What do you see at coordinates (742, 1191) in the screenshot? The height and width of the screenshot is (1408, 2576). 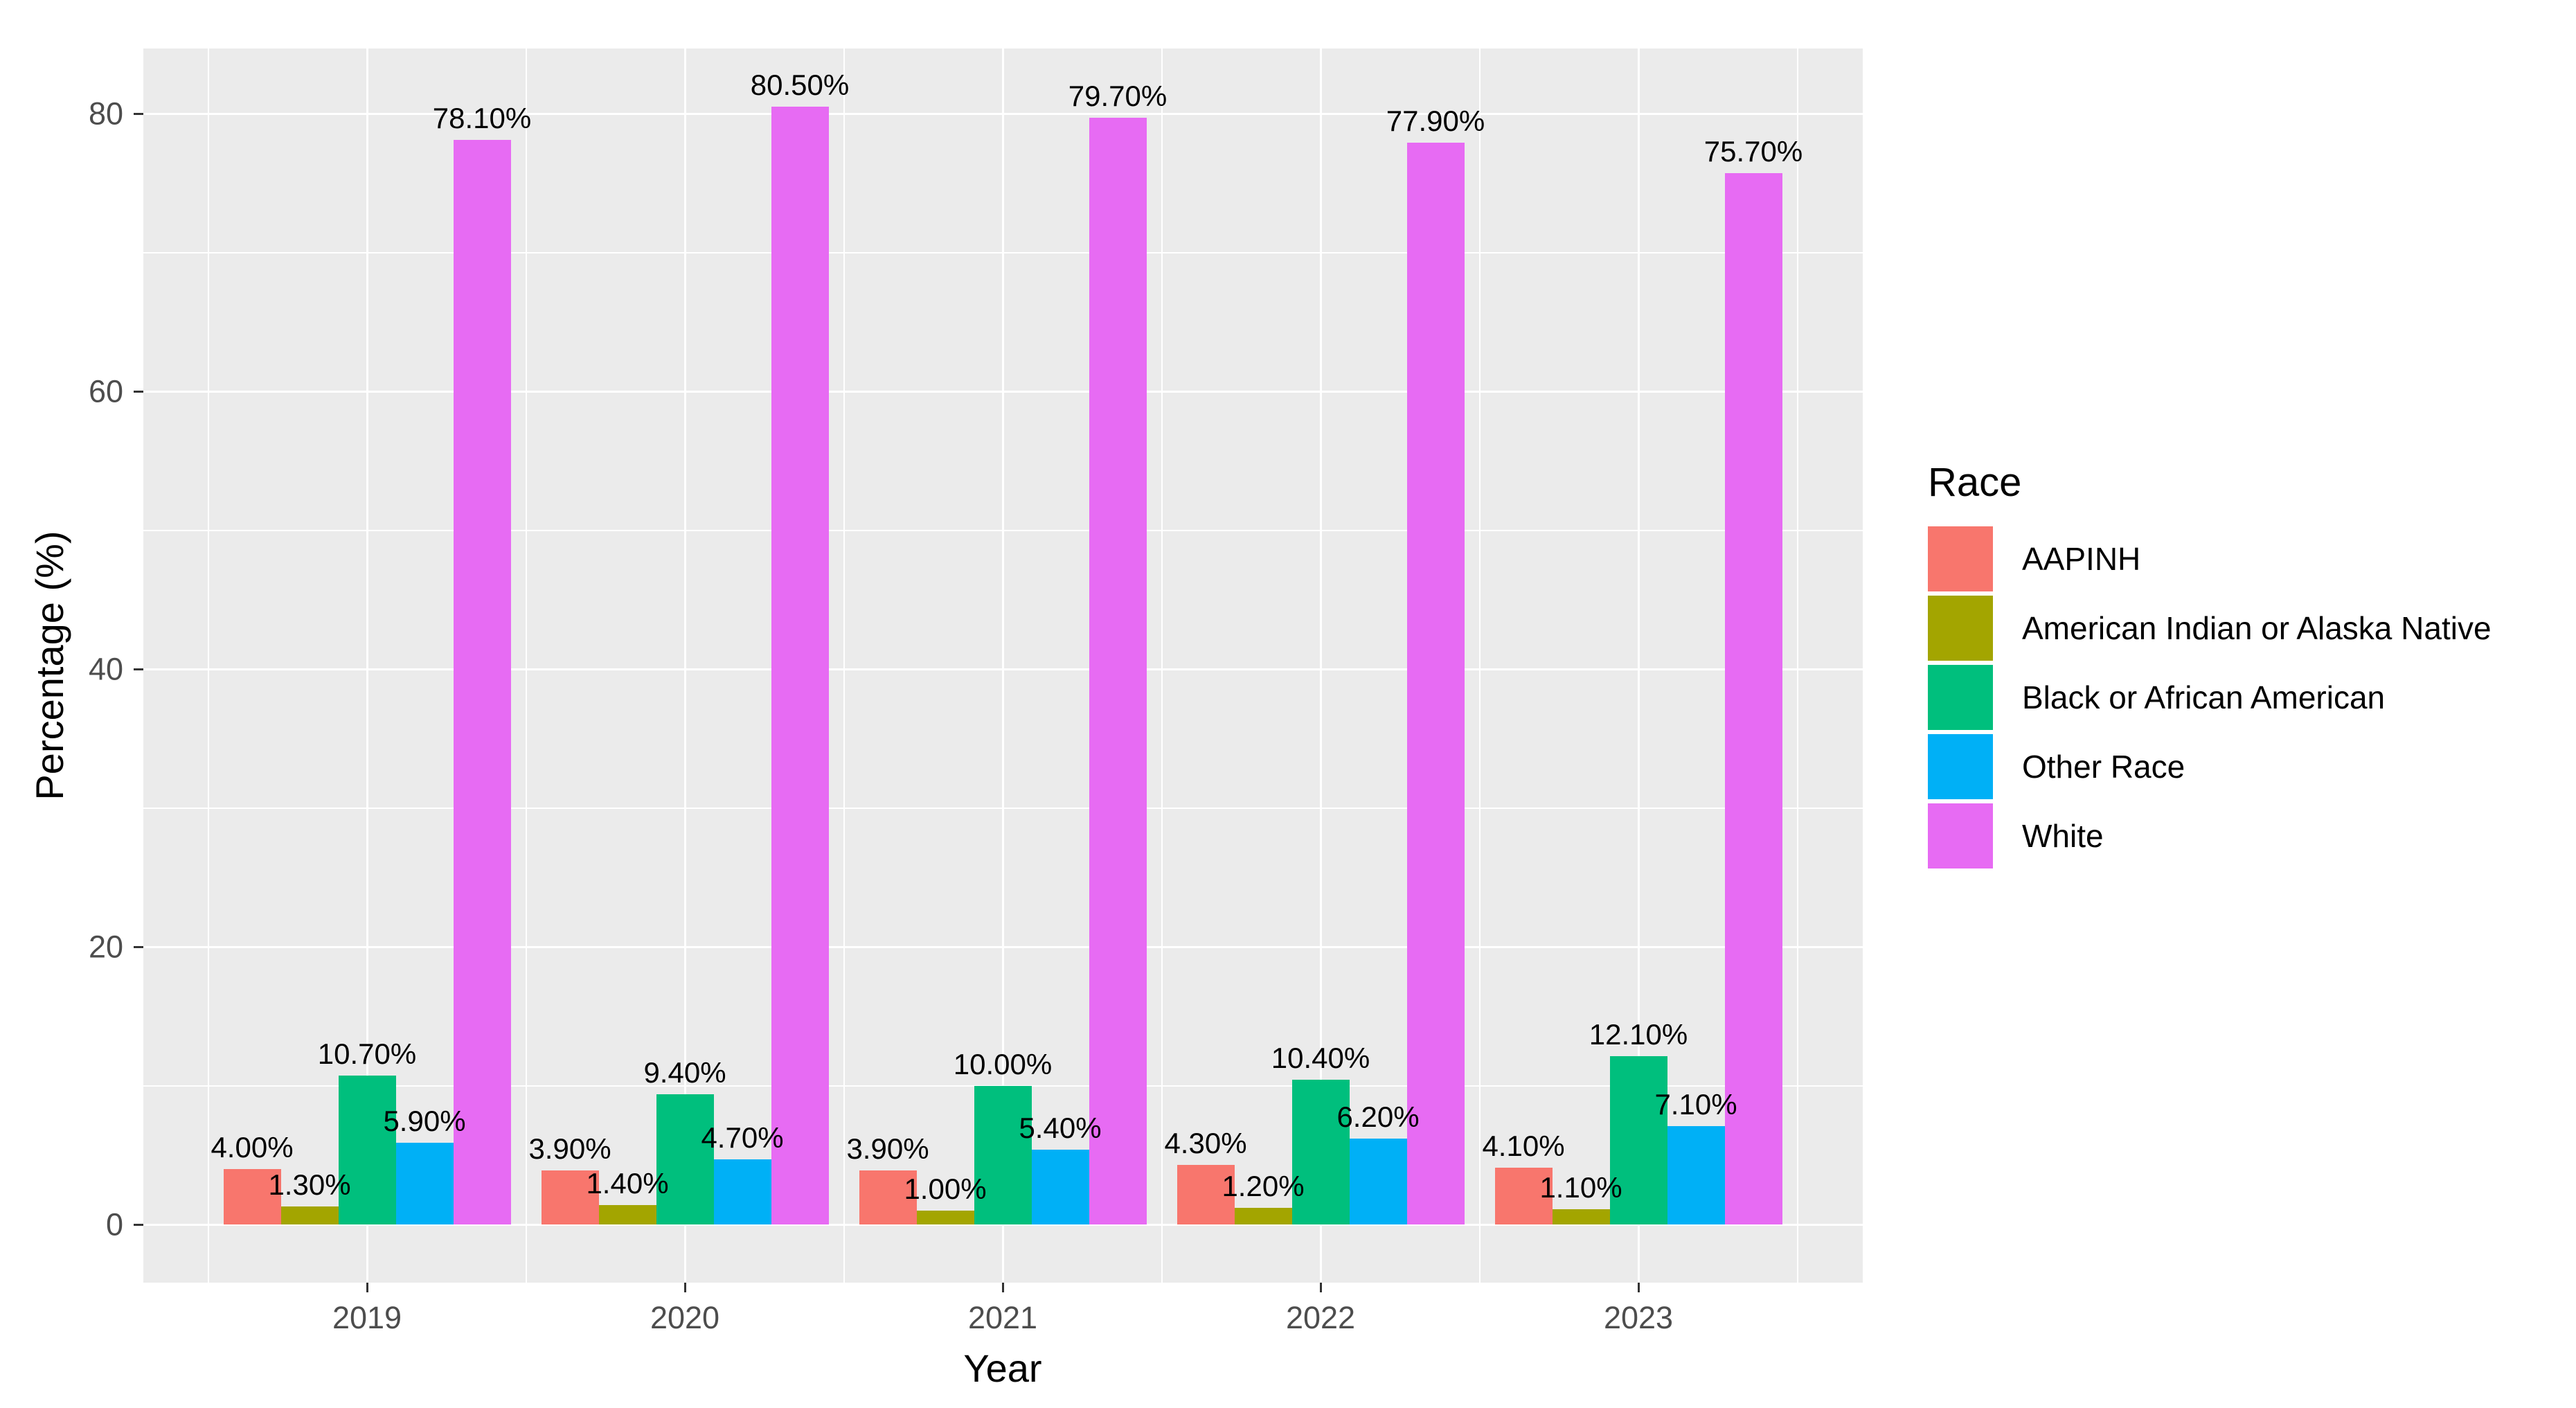 I see `bar-other-race-2020` at bounding box center [742, 1191].